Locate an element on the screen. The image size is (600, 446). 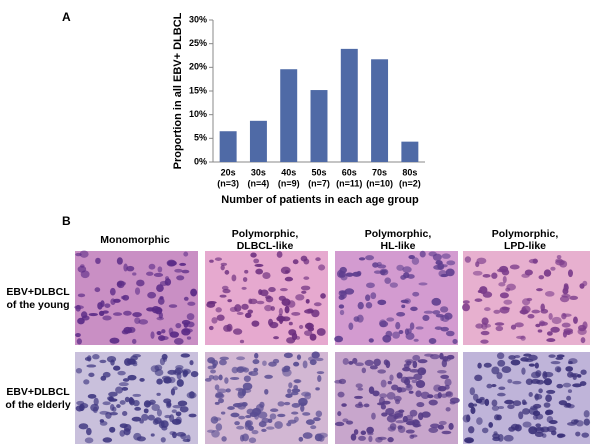
row-header: of the young is located at coordinates (38, 305).